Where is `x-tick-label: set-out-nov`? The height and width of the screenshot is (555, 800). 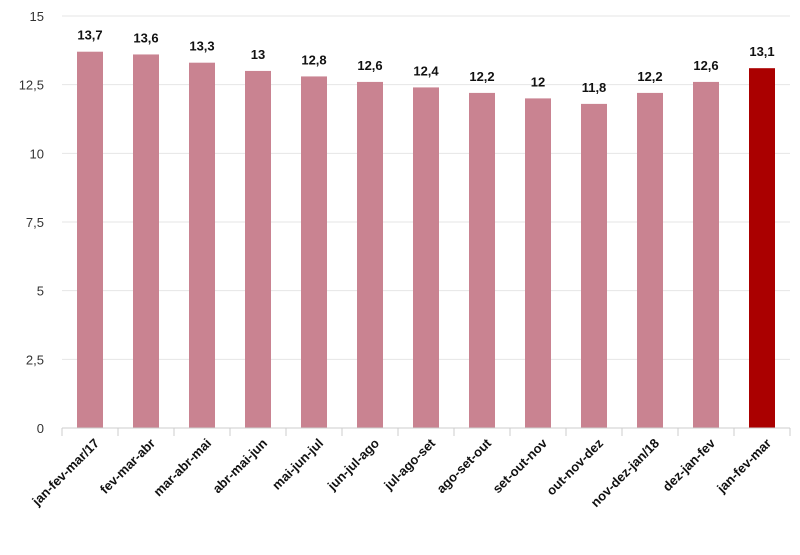 x-tick-label: set-out-nov is located at coordinates (519, 465).